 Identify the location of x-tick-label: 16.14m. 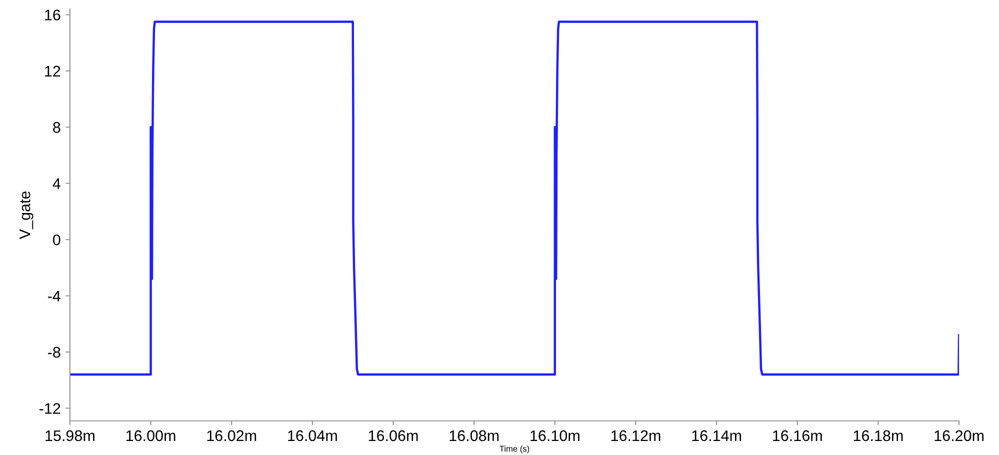
(717, 436).